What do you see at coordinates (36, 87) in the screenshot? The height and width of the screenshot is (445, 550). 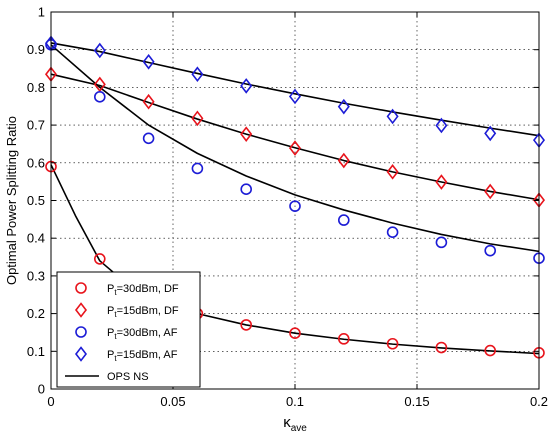 I see `y-tick-label: 0.8` at bounding box center [36, 87].